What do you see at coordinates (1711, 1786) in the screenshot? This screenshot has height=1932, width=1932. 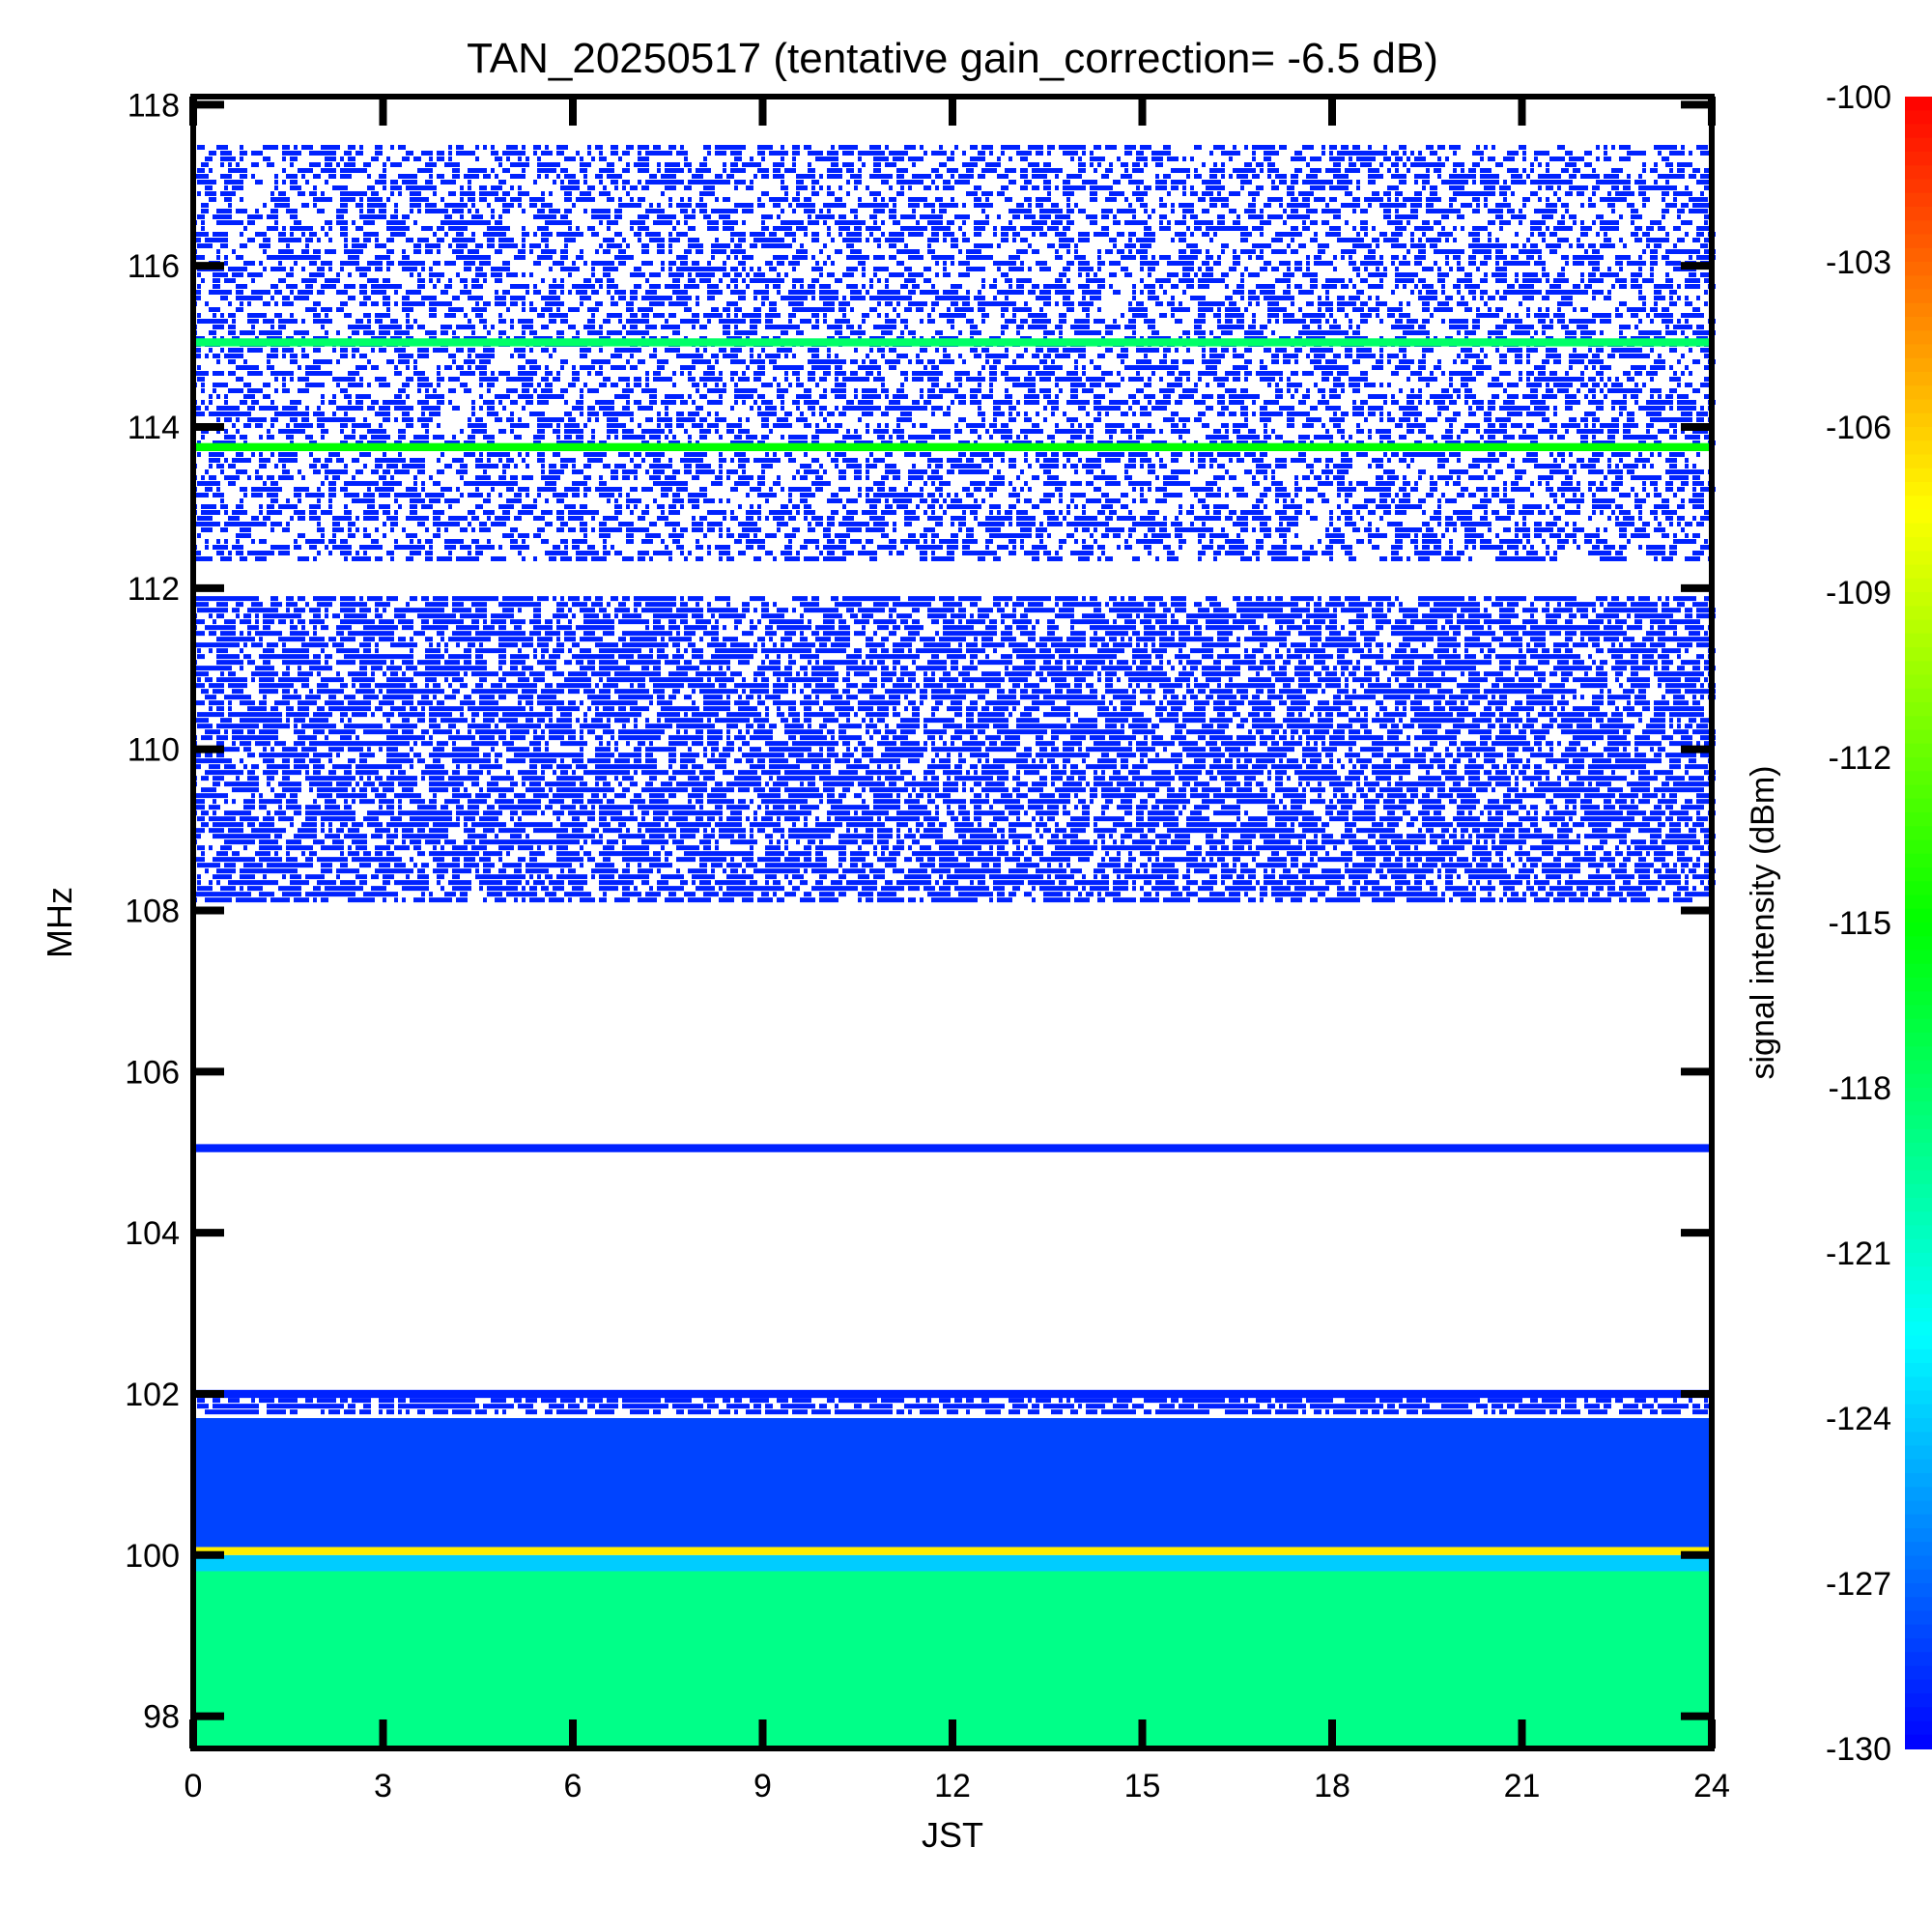 I see `x-tick-label: 24` at bounding box center [1711, 1786].